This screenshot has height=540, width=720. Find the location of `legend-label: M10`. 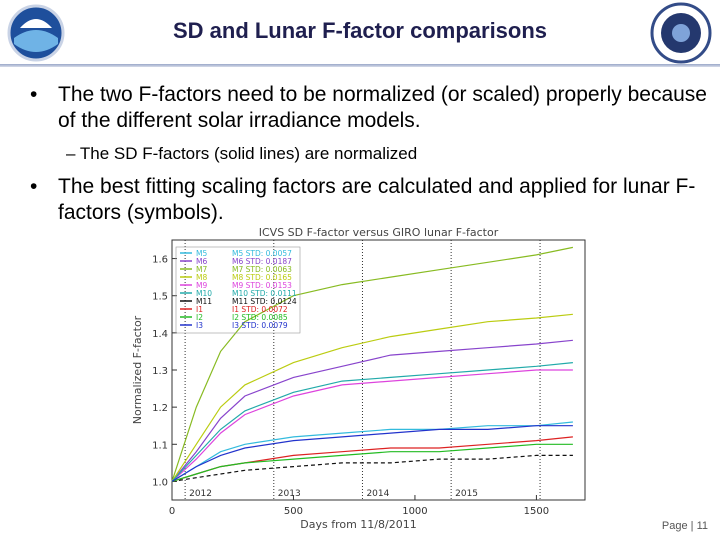

legend-label: M10 is located at coordinates (204, 293).